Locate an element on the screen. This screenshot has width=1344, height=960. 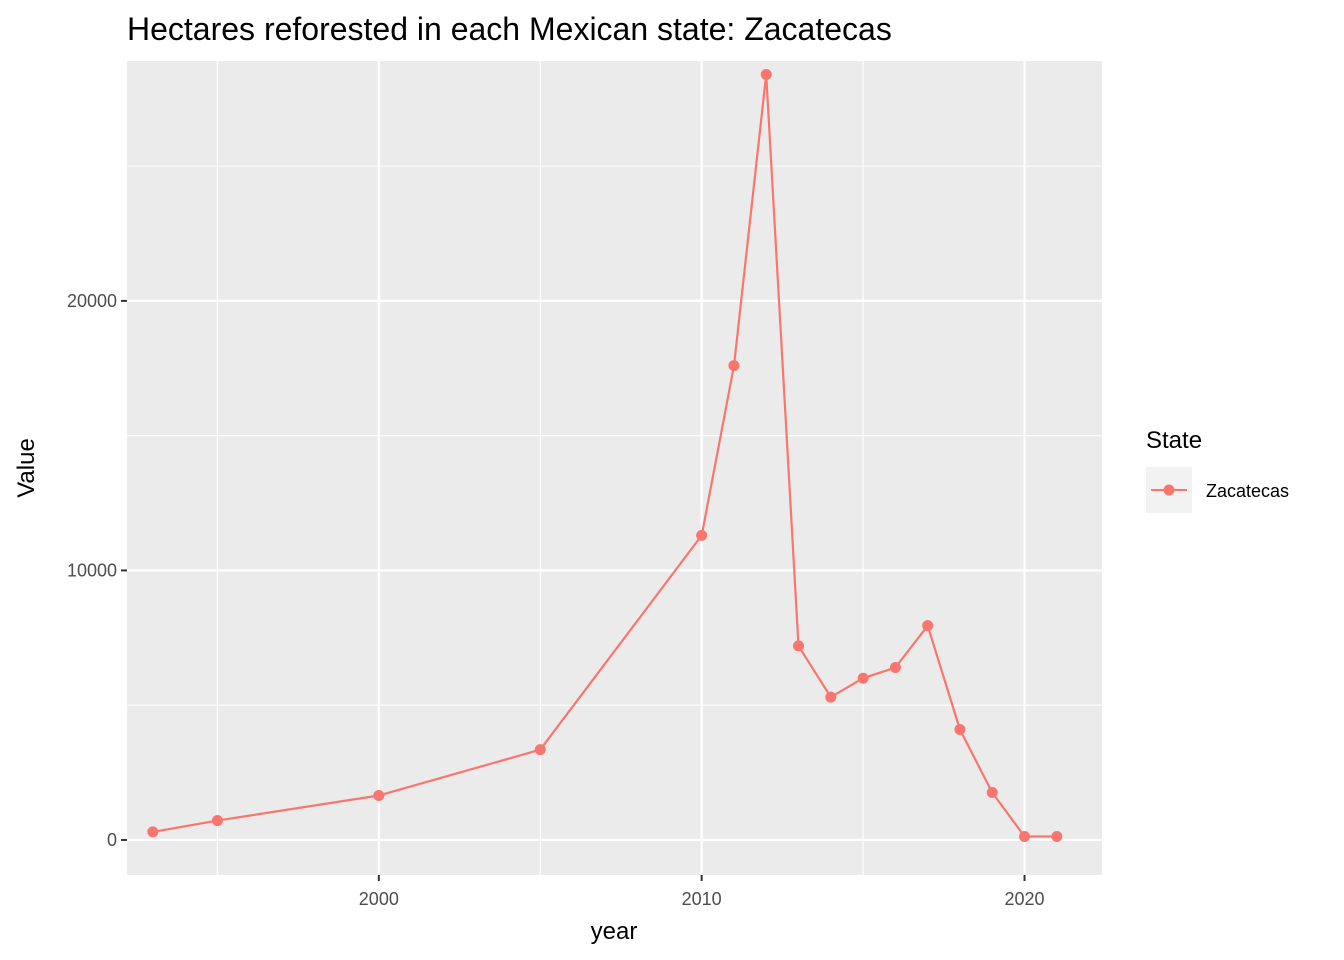
legend-key-point is located at coordinates (1169, 490).